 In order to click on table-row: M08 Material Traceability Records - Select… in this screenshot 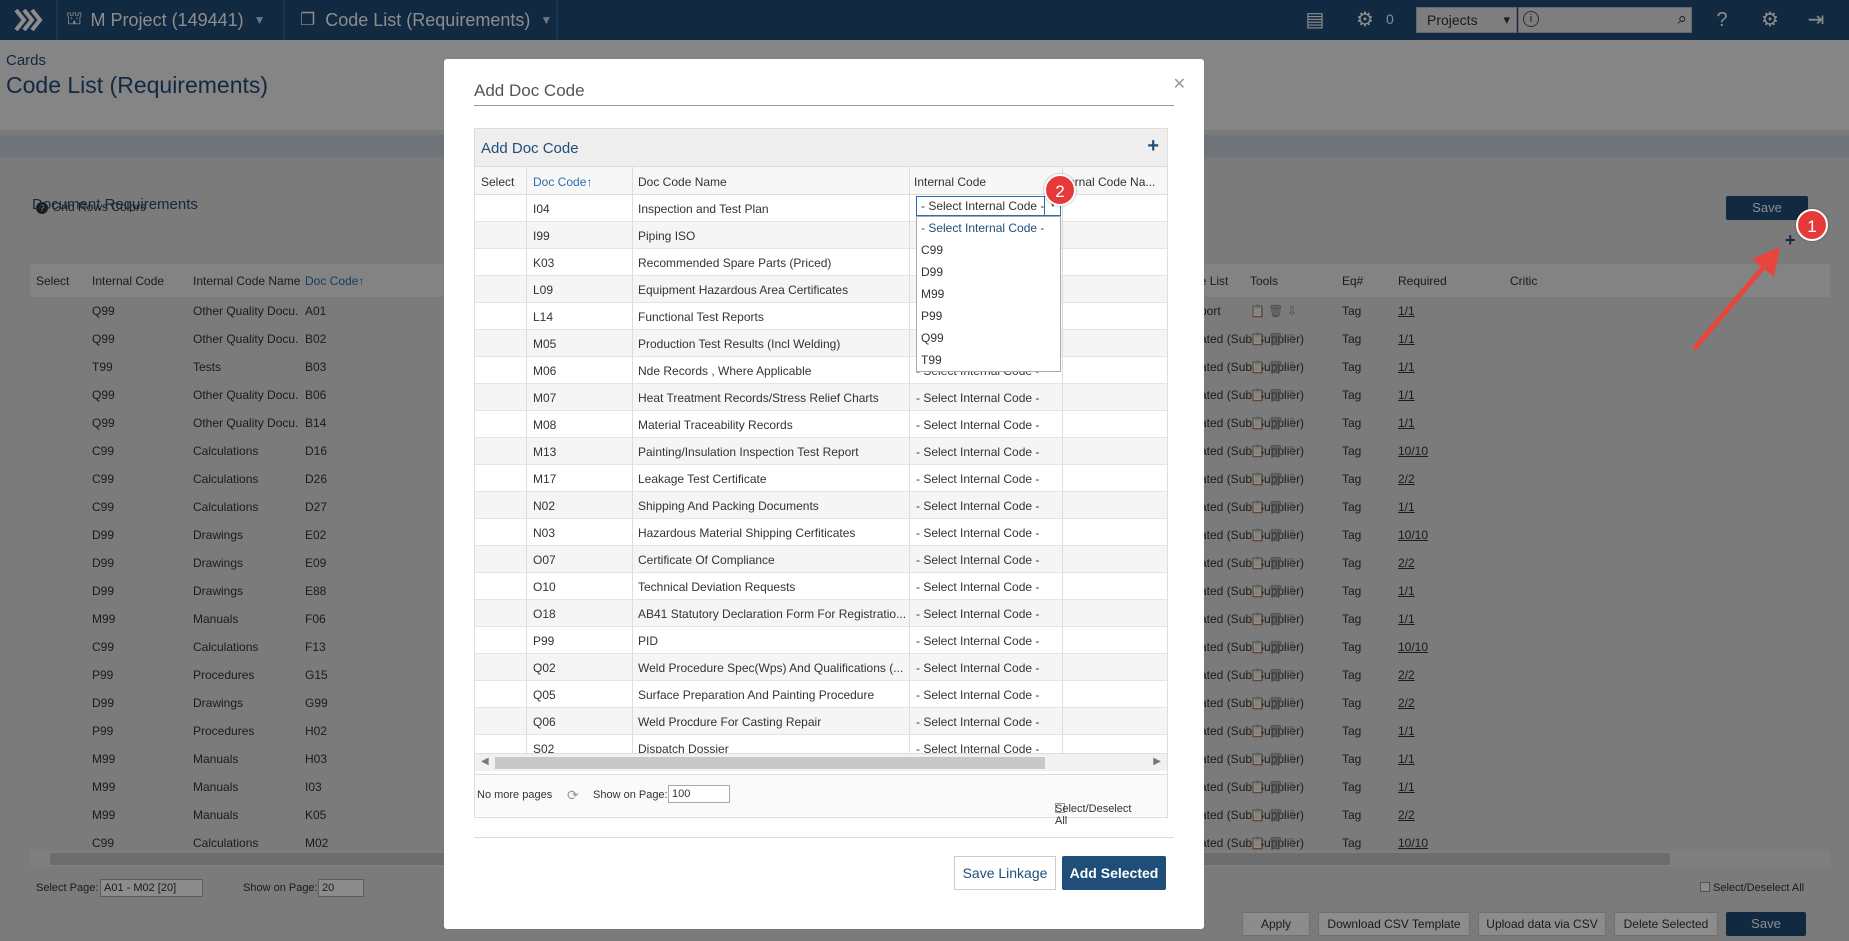, I will do `click(821, 424)`.